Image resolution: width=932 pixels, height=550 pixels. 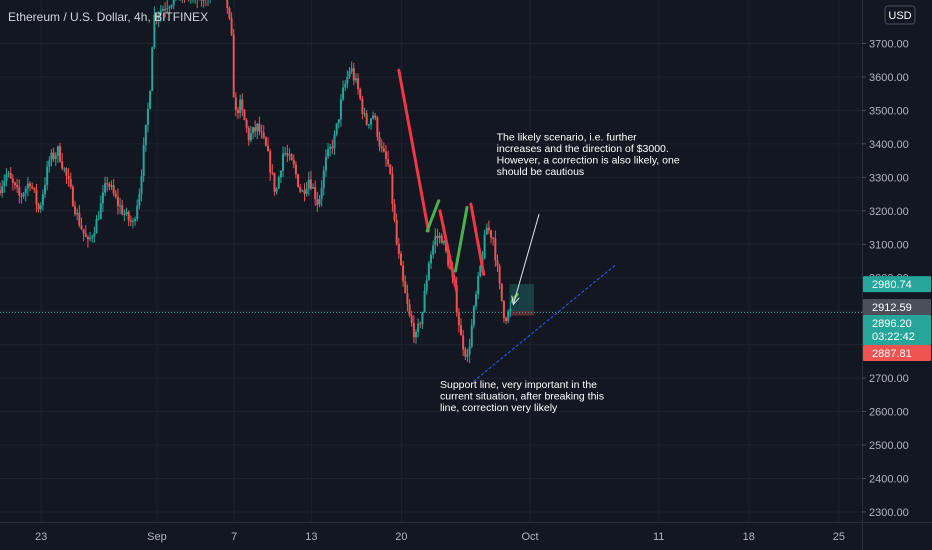 I want to click on time-axis: 23 Sep 7 13 20 Oct 11 18 25, so click(x=466, y=533).